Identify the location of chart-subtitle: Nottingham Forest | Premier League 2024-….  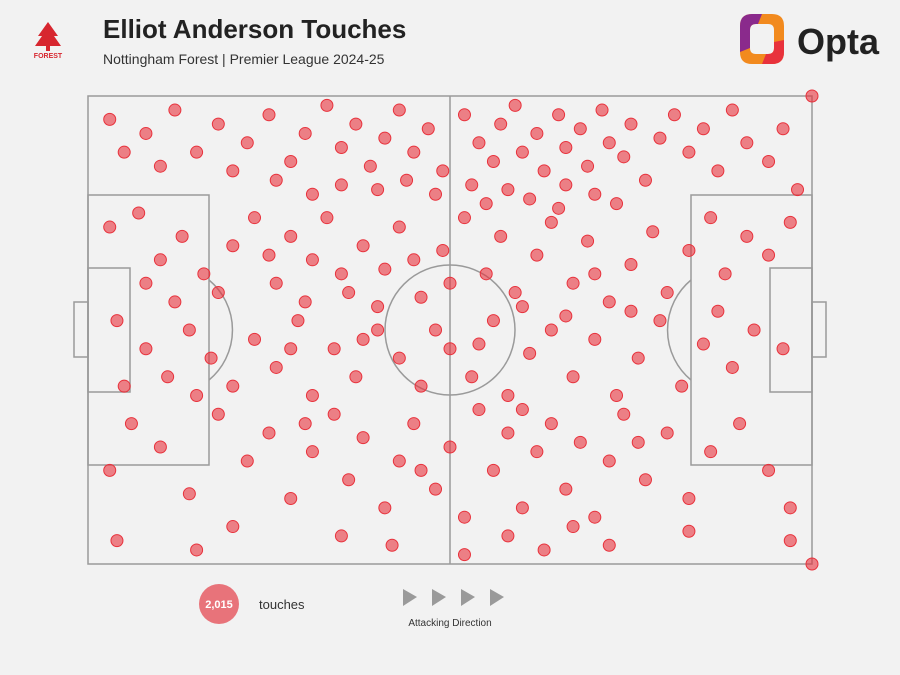
(244, 59).